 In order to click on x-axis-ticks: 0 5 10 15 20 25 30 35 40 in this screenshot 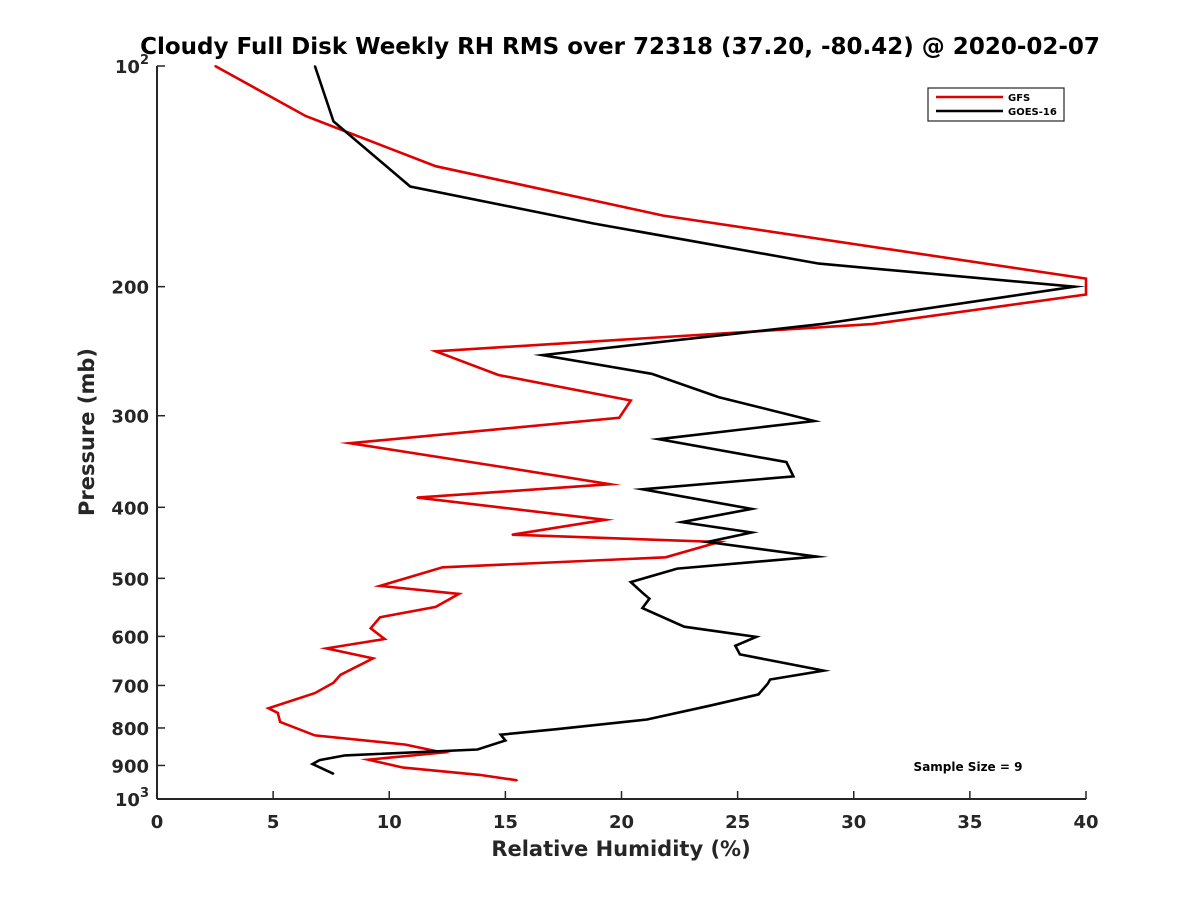, I will do `click(625, 812)`.